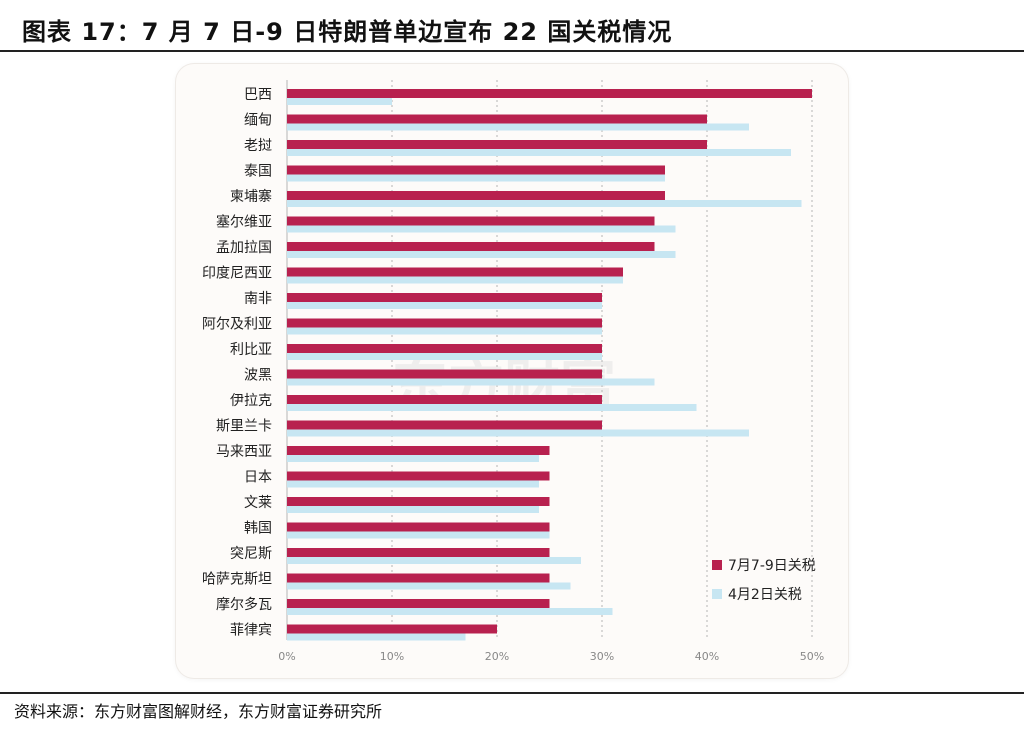 The image size is (1024, 730). What do you see at coordinates (512, 693) in the screenshot?
I see `footer-rule` at bounding box center [512, 693].